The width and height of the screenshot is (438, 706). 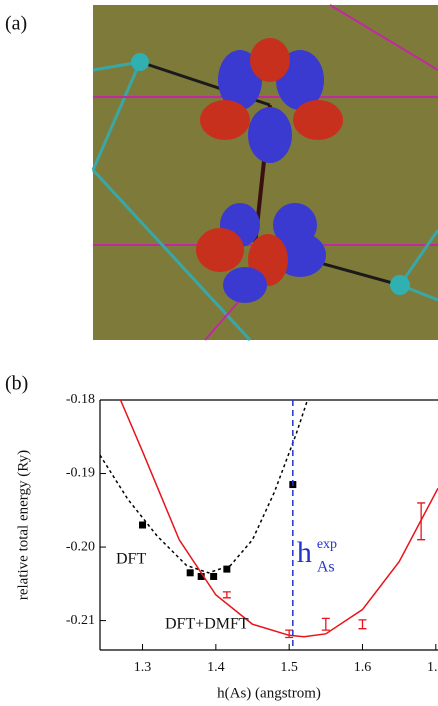 What do you see at coordinates (23, 525) in the screenshot?
I see `y-axis-label: relative total energy (Ry)` at bounding box center [23, 525].